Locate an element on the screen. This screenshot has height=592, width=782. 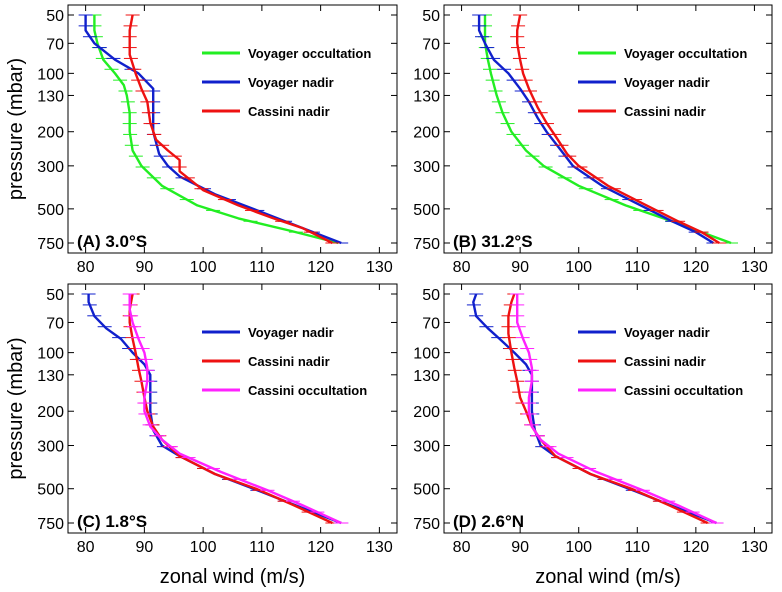
panel-label: (B) 31.2°S is located at coordinates (493, 241).